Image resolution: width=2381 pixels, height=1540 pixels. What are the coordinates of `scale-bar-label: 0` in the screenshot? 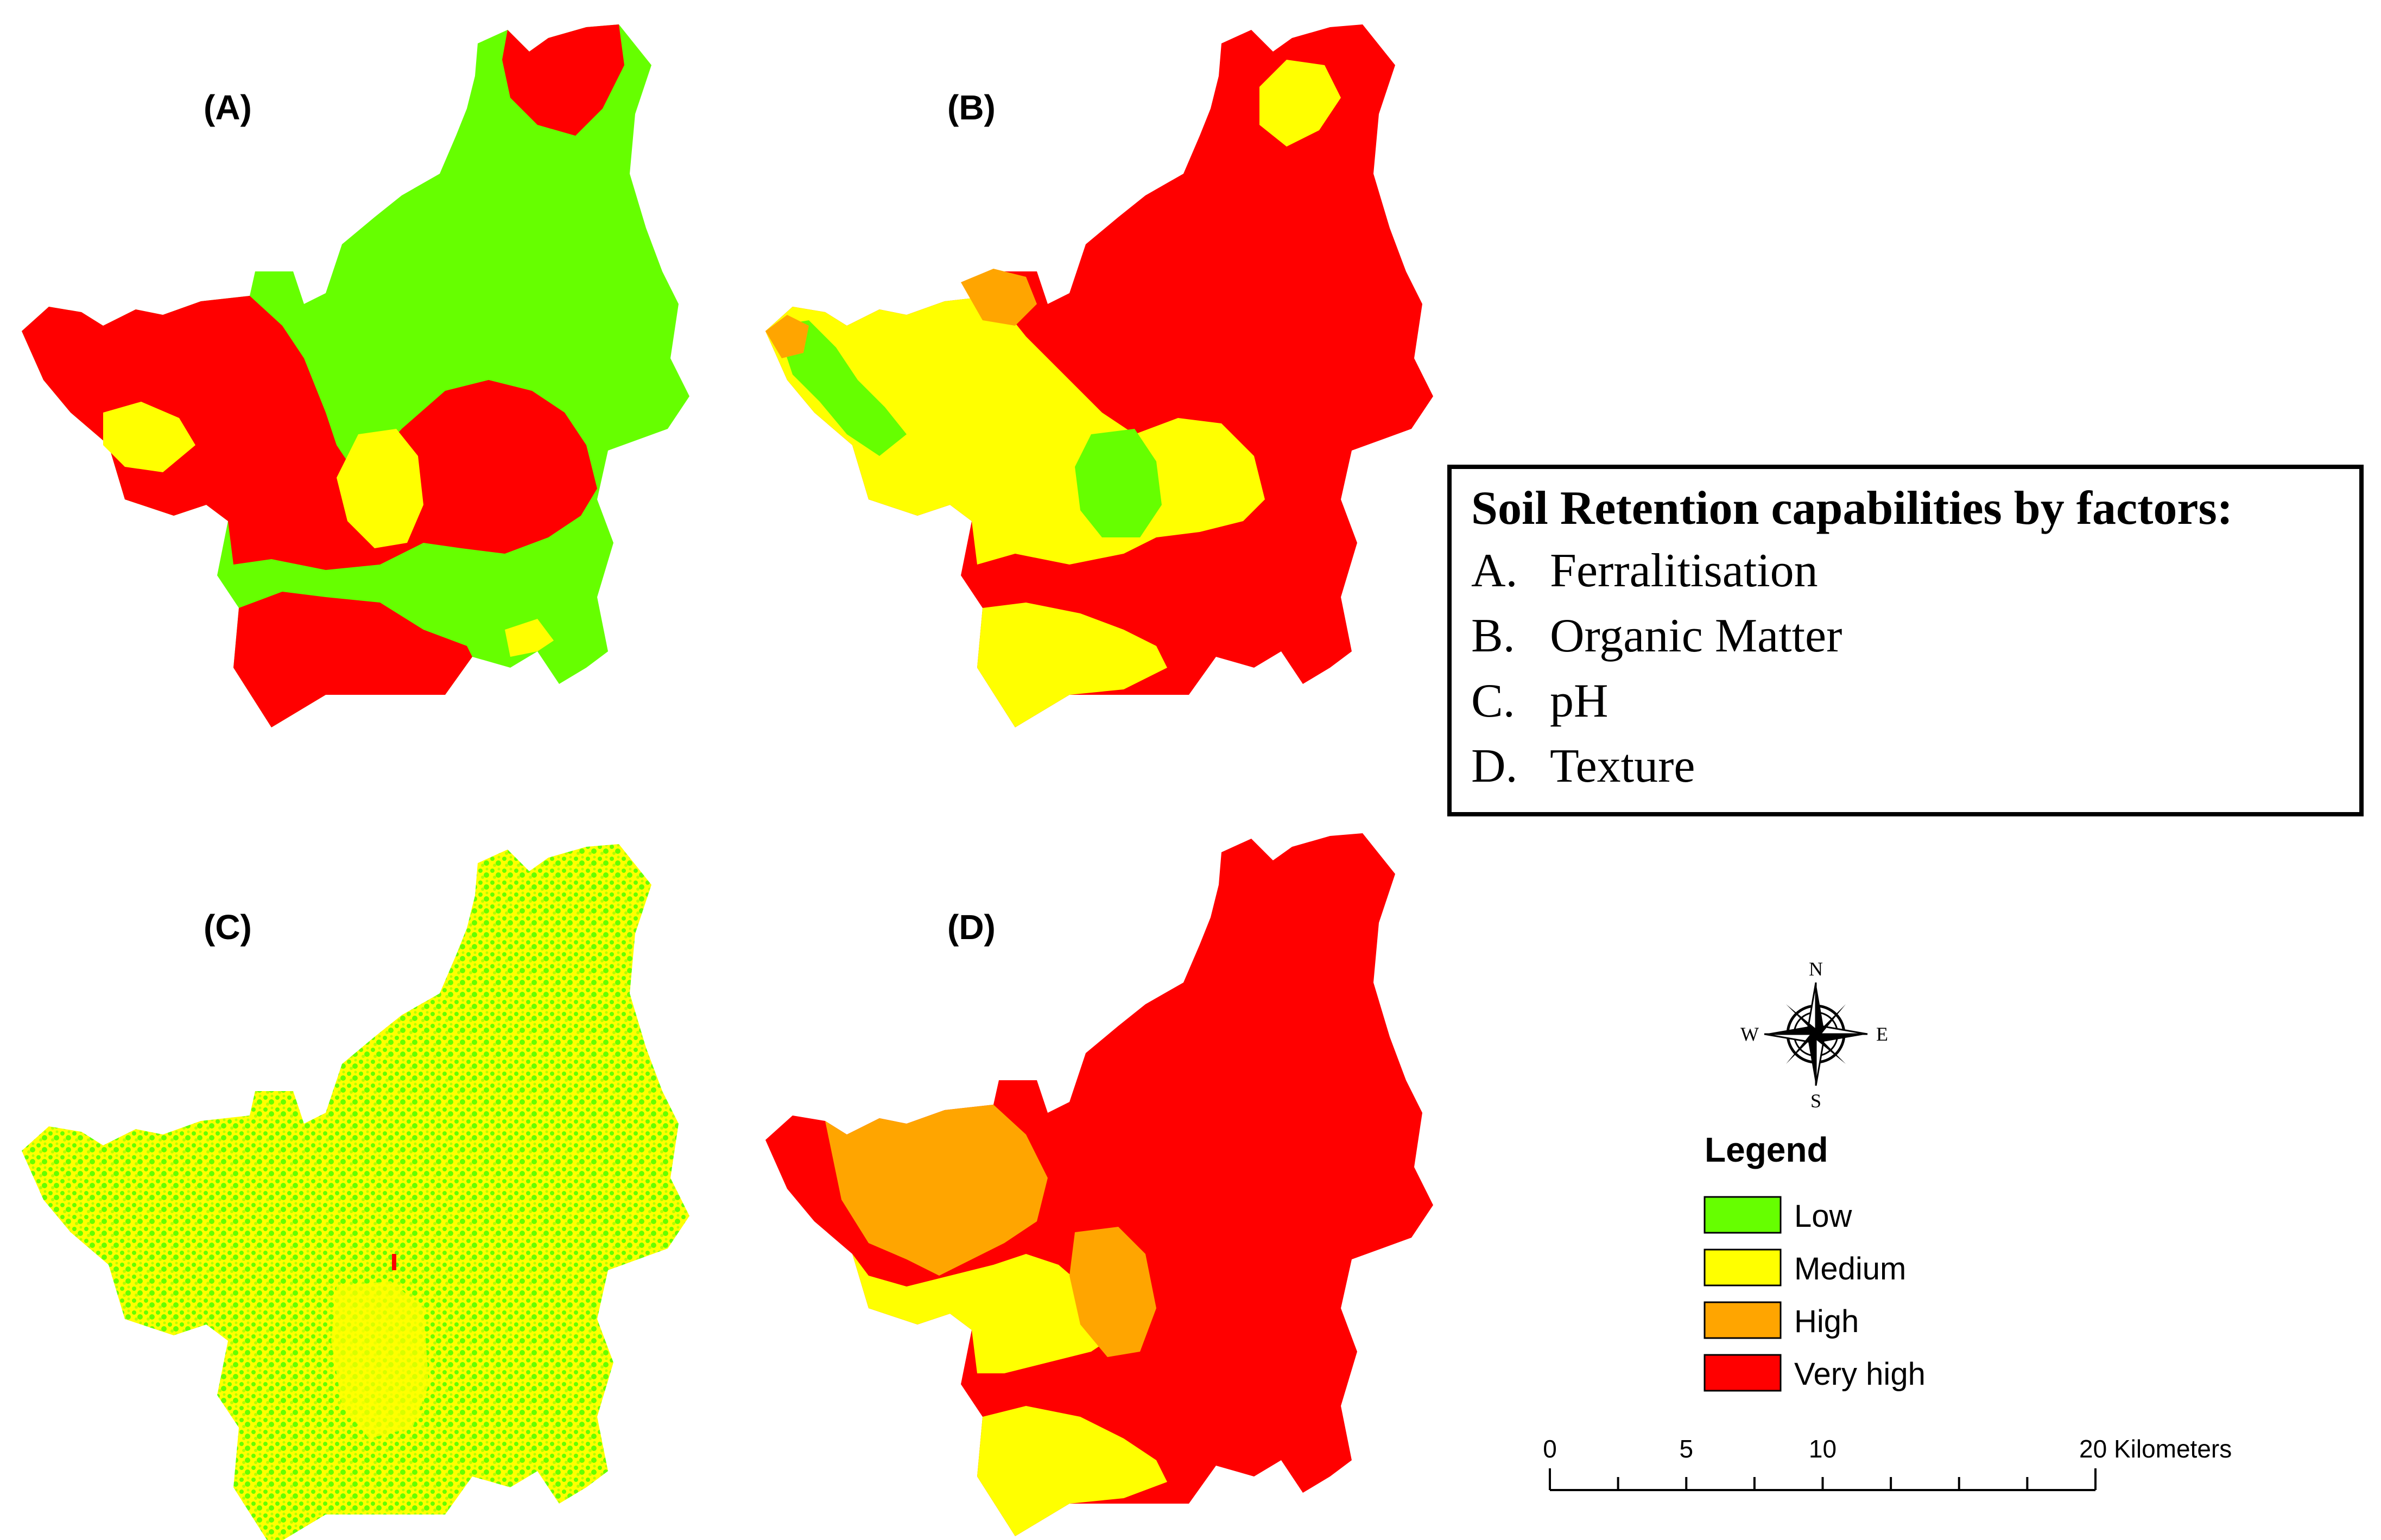 It's located at (1550, 1449).